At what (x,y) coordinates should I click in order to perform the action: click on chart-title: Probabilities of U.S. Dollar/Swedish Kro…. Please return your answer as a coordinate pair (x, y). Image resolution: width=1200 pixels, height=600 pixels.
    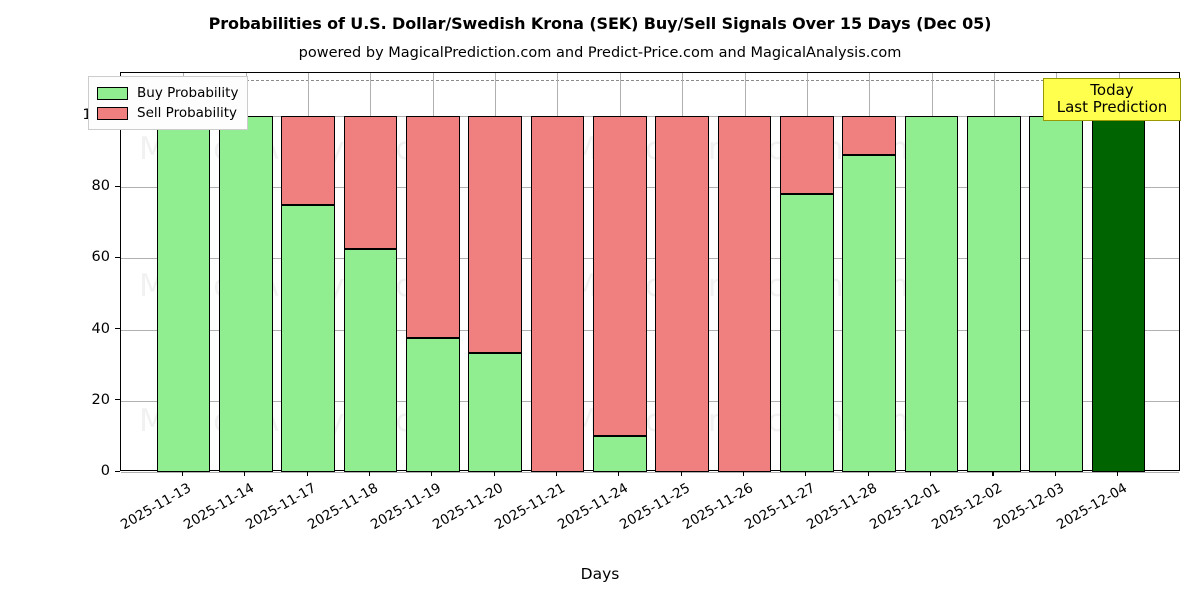
    Looking at the image, I should click on (600, 23).